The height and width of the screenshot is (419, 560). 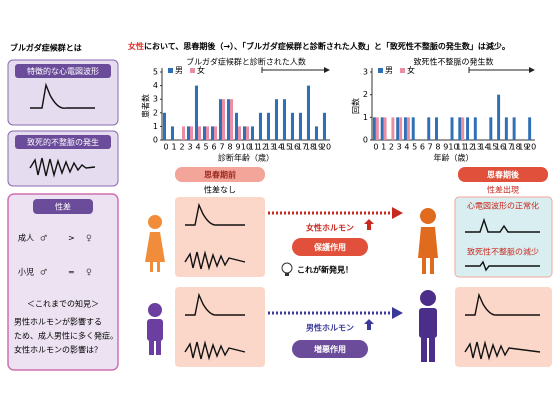 What do you see at coordinates (492, 147) in the screenshot?
I see `x-tick-label: 15` at bounding box center [492, 147].